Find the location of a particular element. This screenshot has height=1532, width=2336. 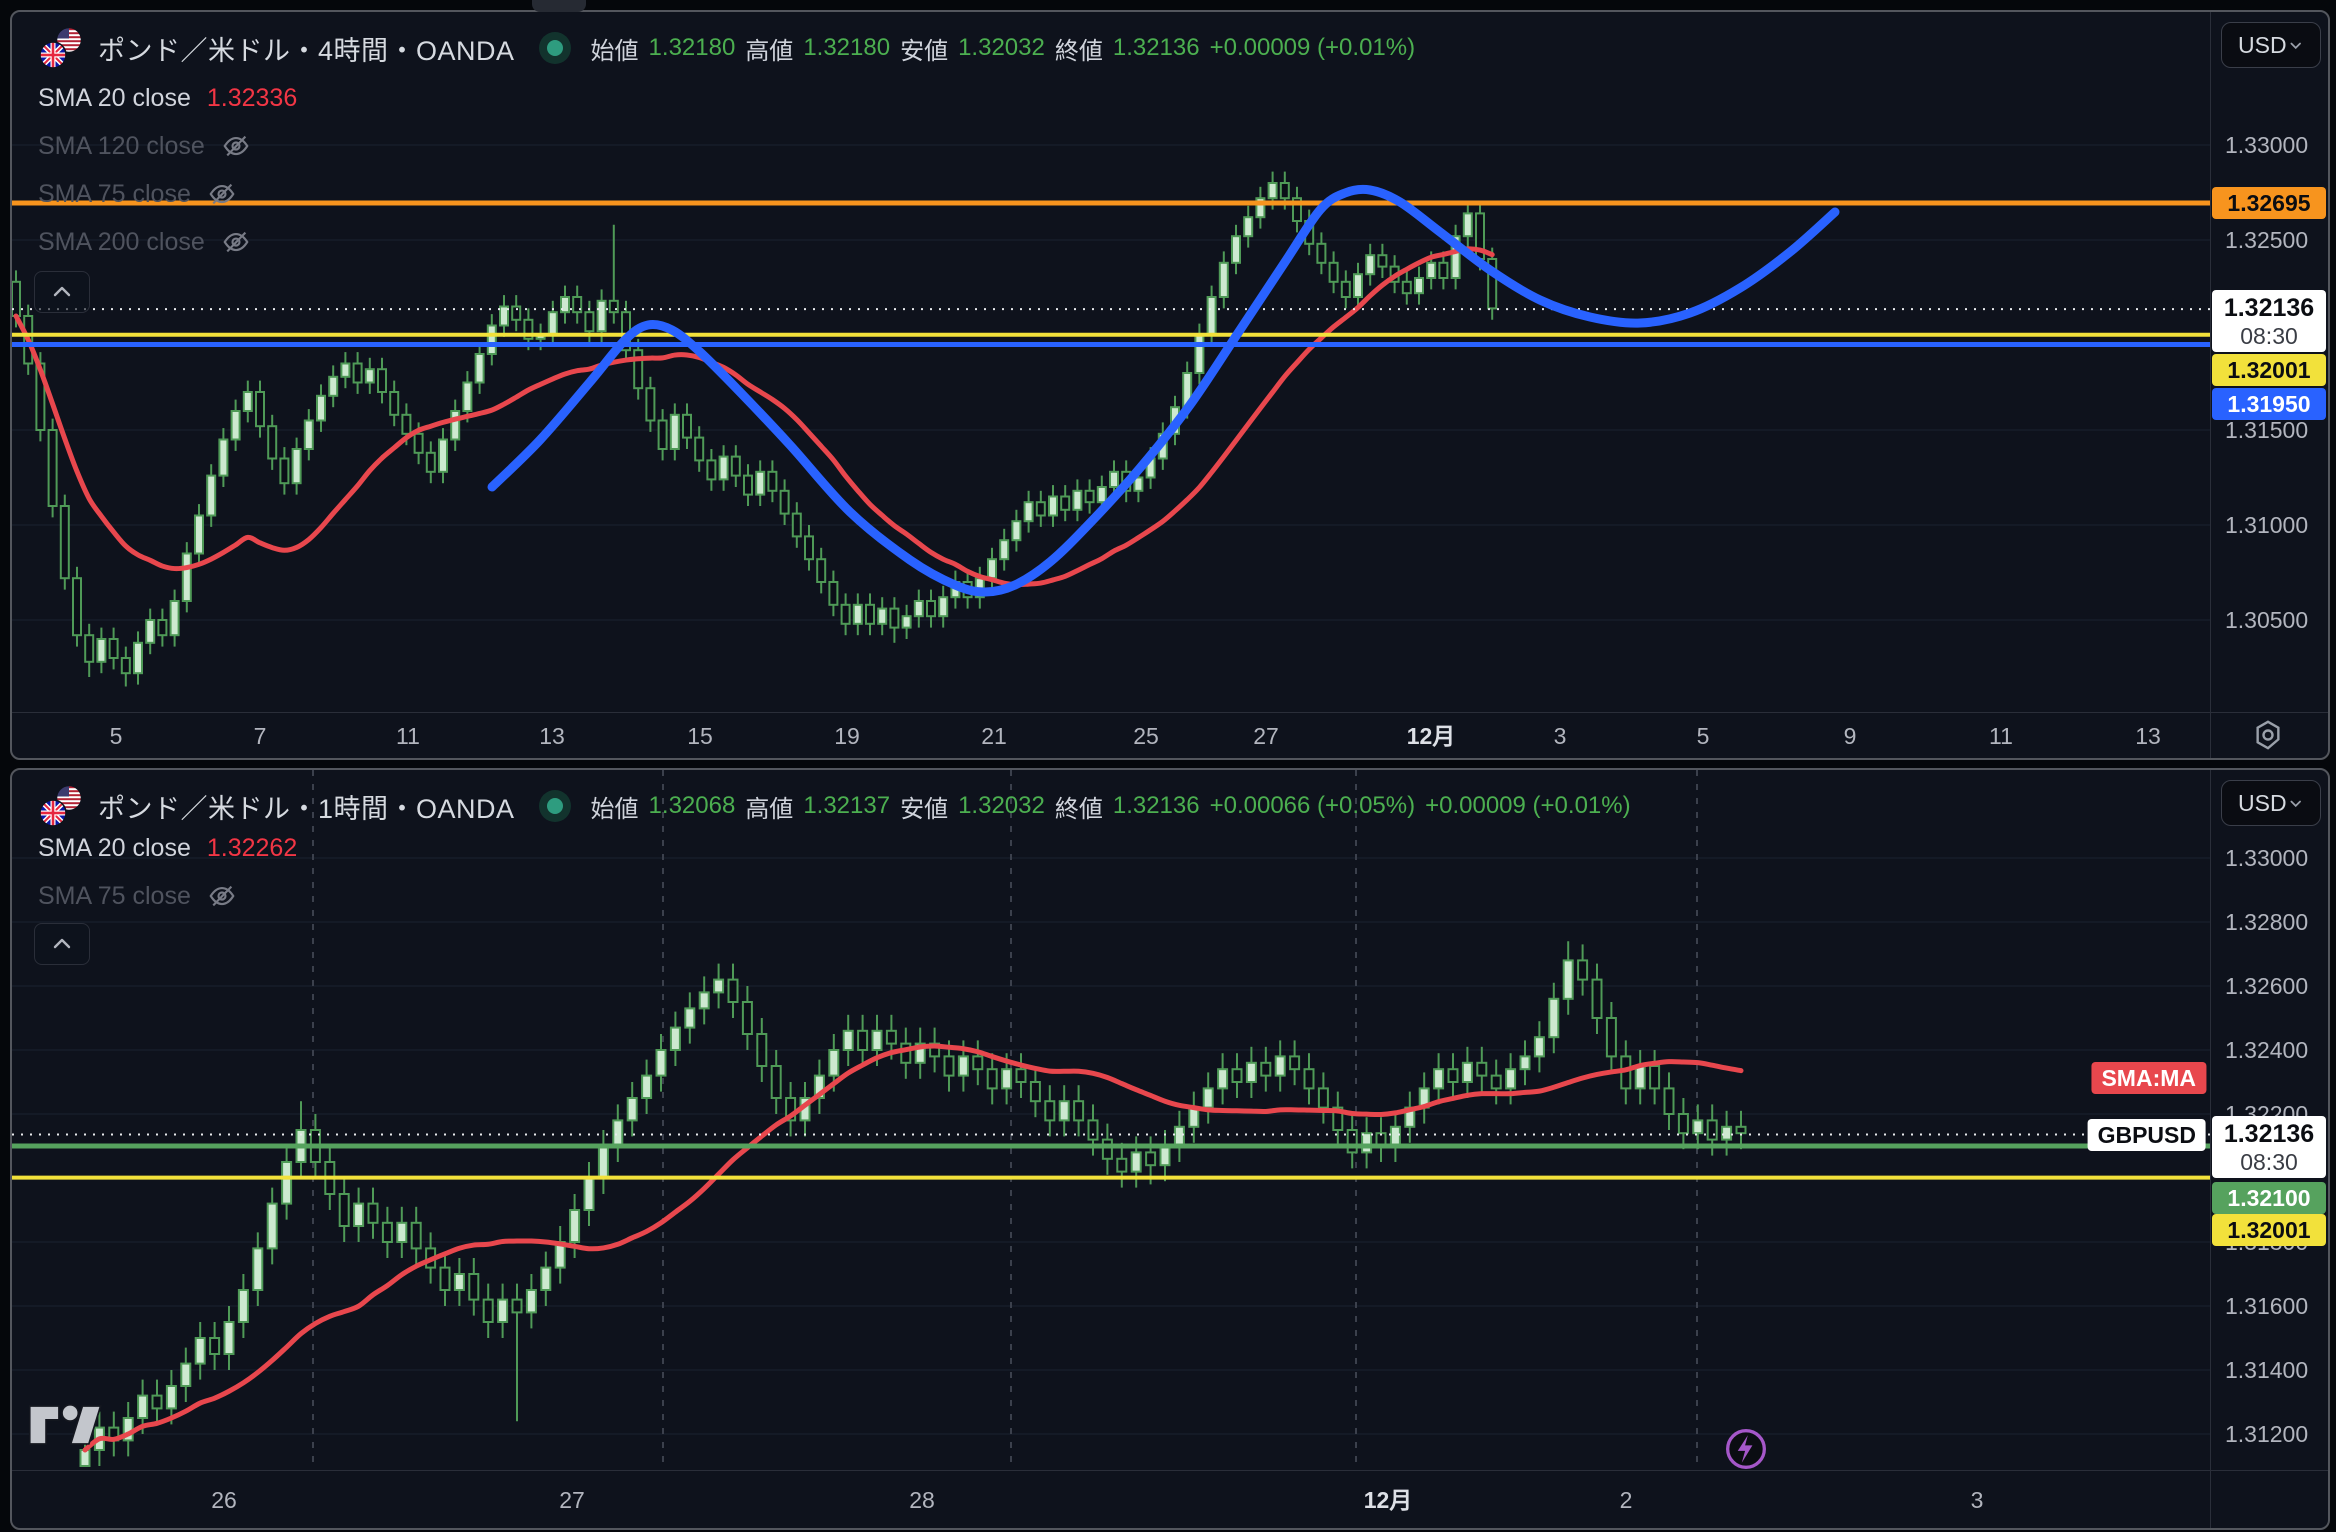

price-tick: 1.33000 is located at coordinates (2267, 145).